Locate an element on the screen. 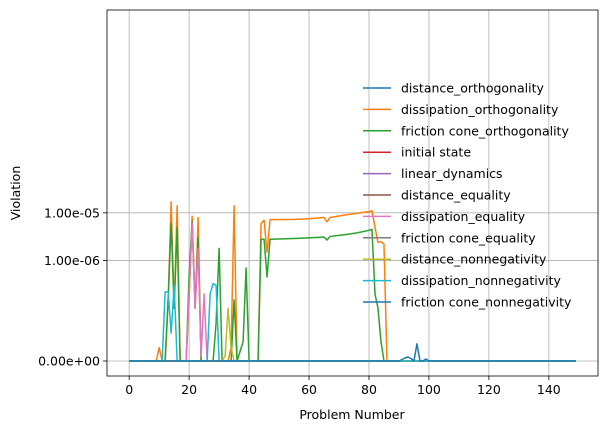 The height and width of the screenshot is (432, 613). legend-label: distance_equality is located at coordinates (456, 195).